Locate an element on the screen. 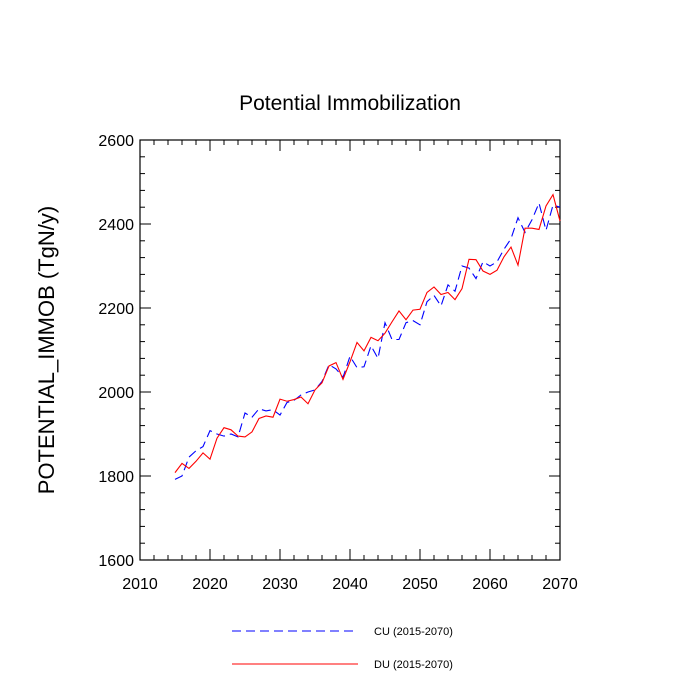 The height and width of the screenshot is (700, 700). y-tick-label: 1800 is located at coordinates (116, 477).